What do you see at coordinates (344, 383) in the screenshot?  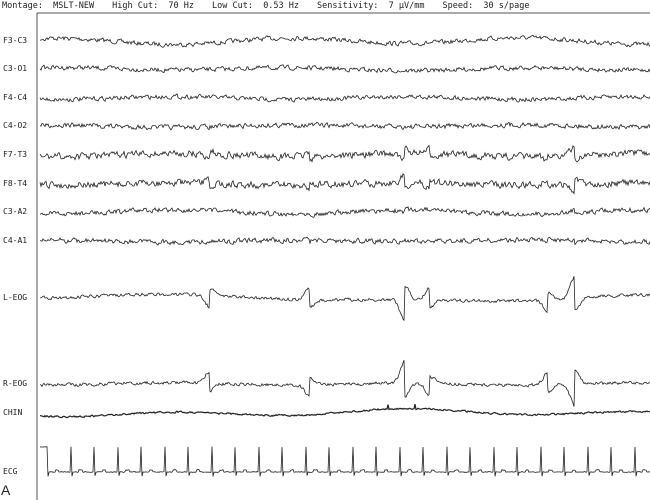 I see `trace-r-eog` at bounding box center [344, 383].